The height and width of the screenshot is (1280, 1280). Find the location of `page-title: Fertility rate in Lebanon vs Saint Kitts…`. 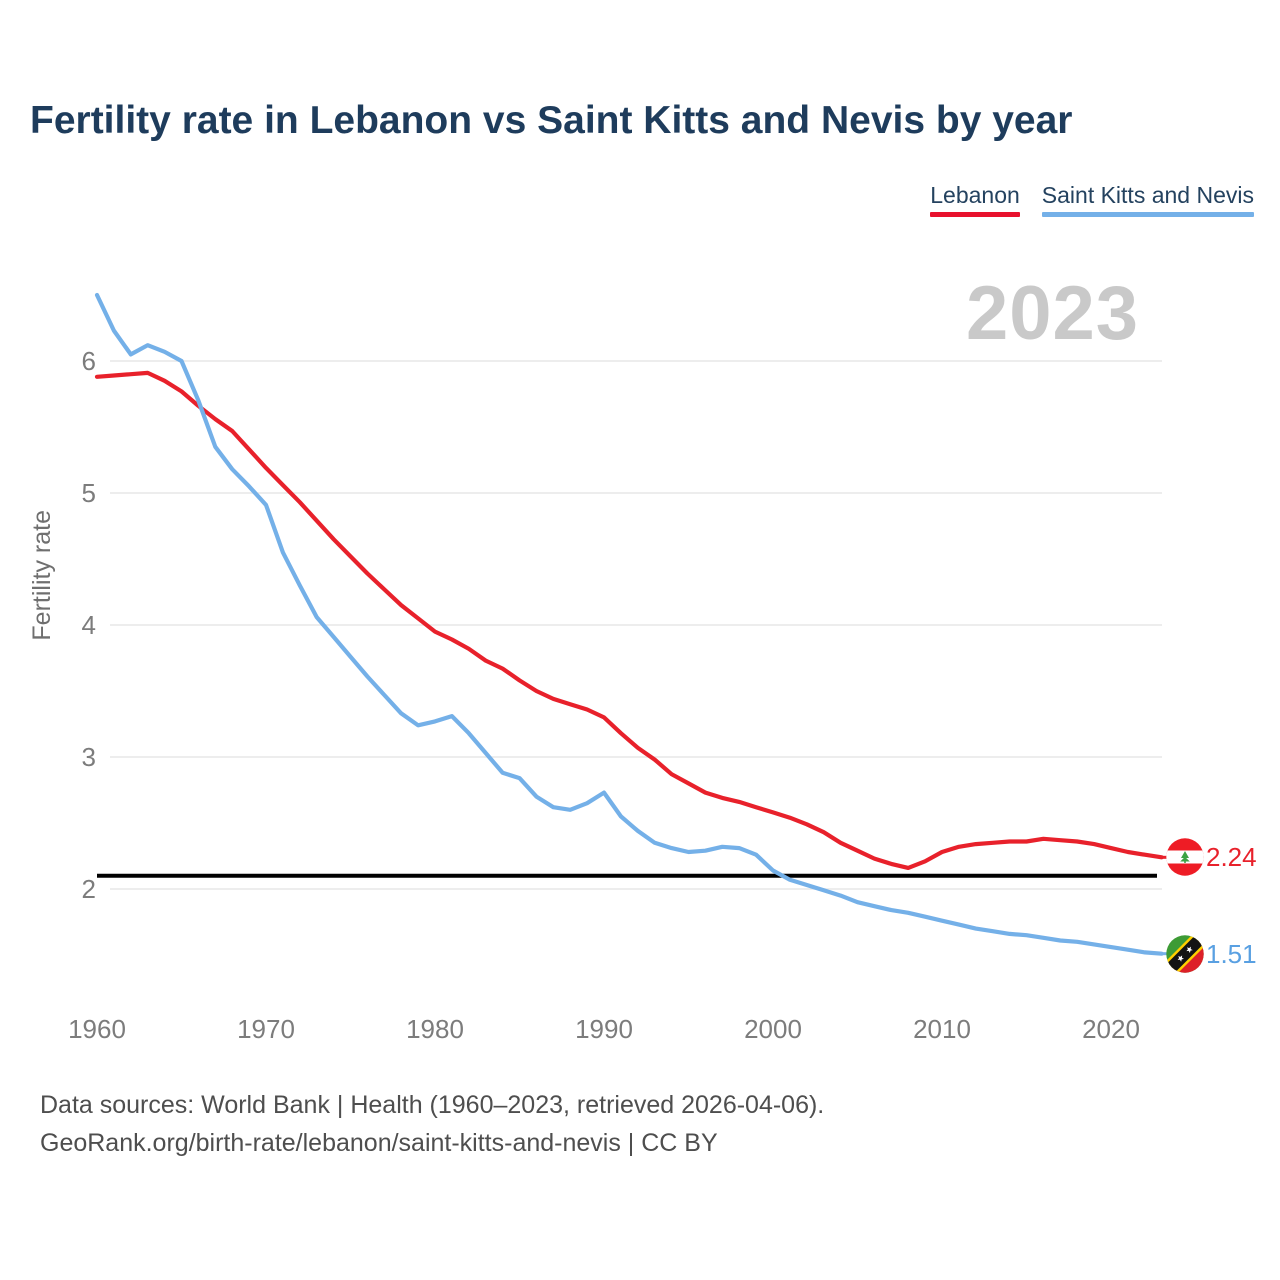

page-title: Fertility rate in Lebanon vs Saint Kitts… is located at coordinates (551, 120).